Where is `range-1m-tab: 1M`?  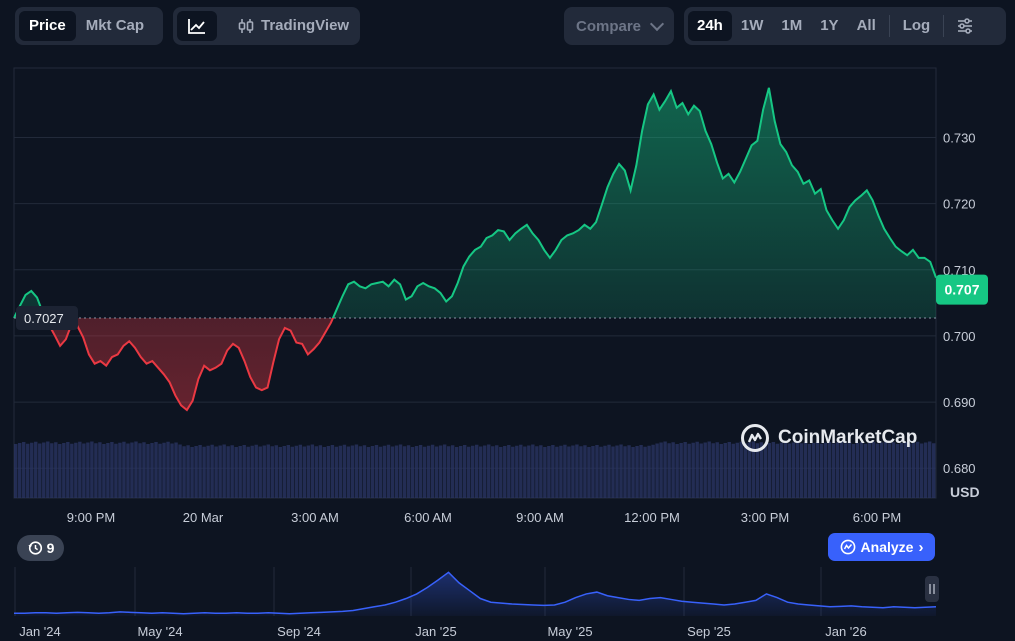
range-1m-tab: 1M is located at coordinates (792, 25).